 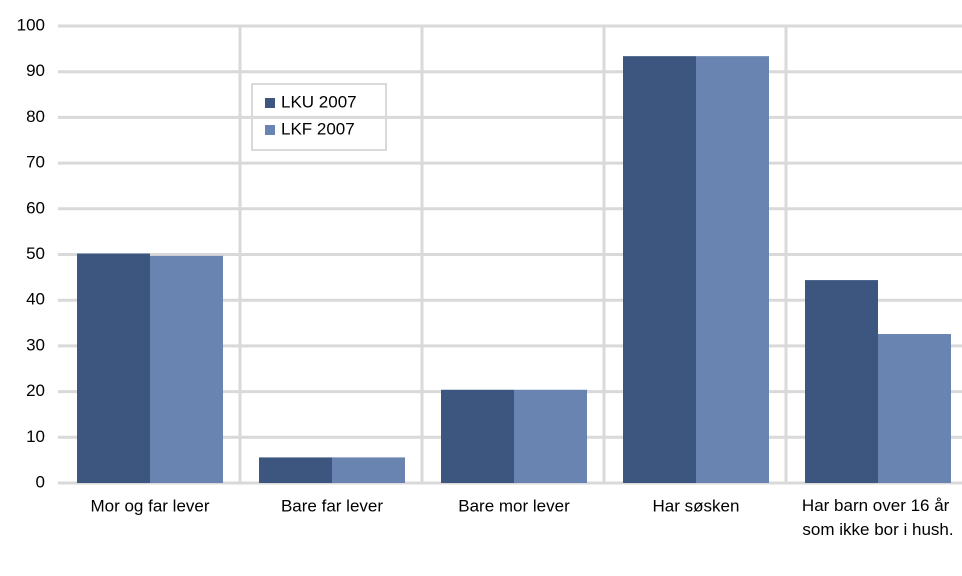 What do you see at coordinates (35, 390) in the screenshot?
I see `y-tick-label: 20` at bounding box center [35, 390].